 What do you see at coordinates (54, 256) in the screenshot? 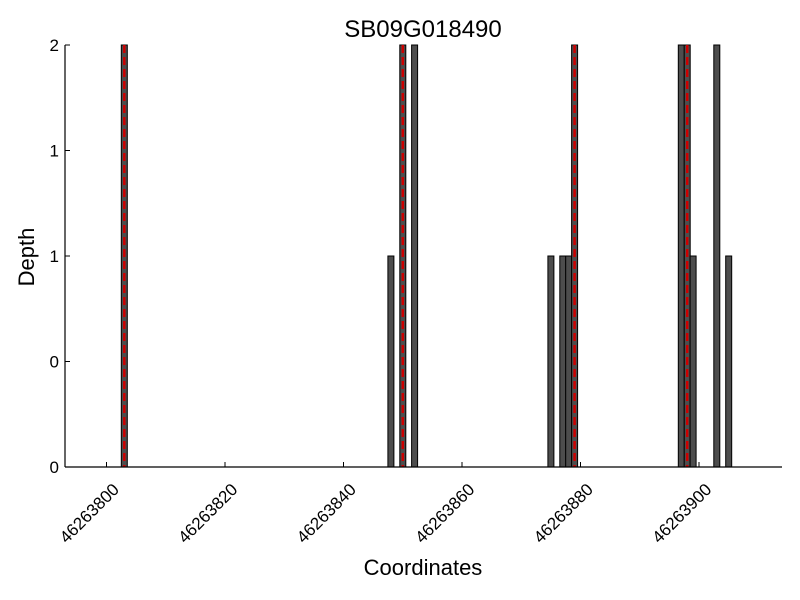
I see `y-tick-label-2: 1` at bounding box center [54, 256].